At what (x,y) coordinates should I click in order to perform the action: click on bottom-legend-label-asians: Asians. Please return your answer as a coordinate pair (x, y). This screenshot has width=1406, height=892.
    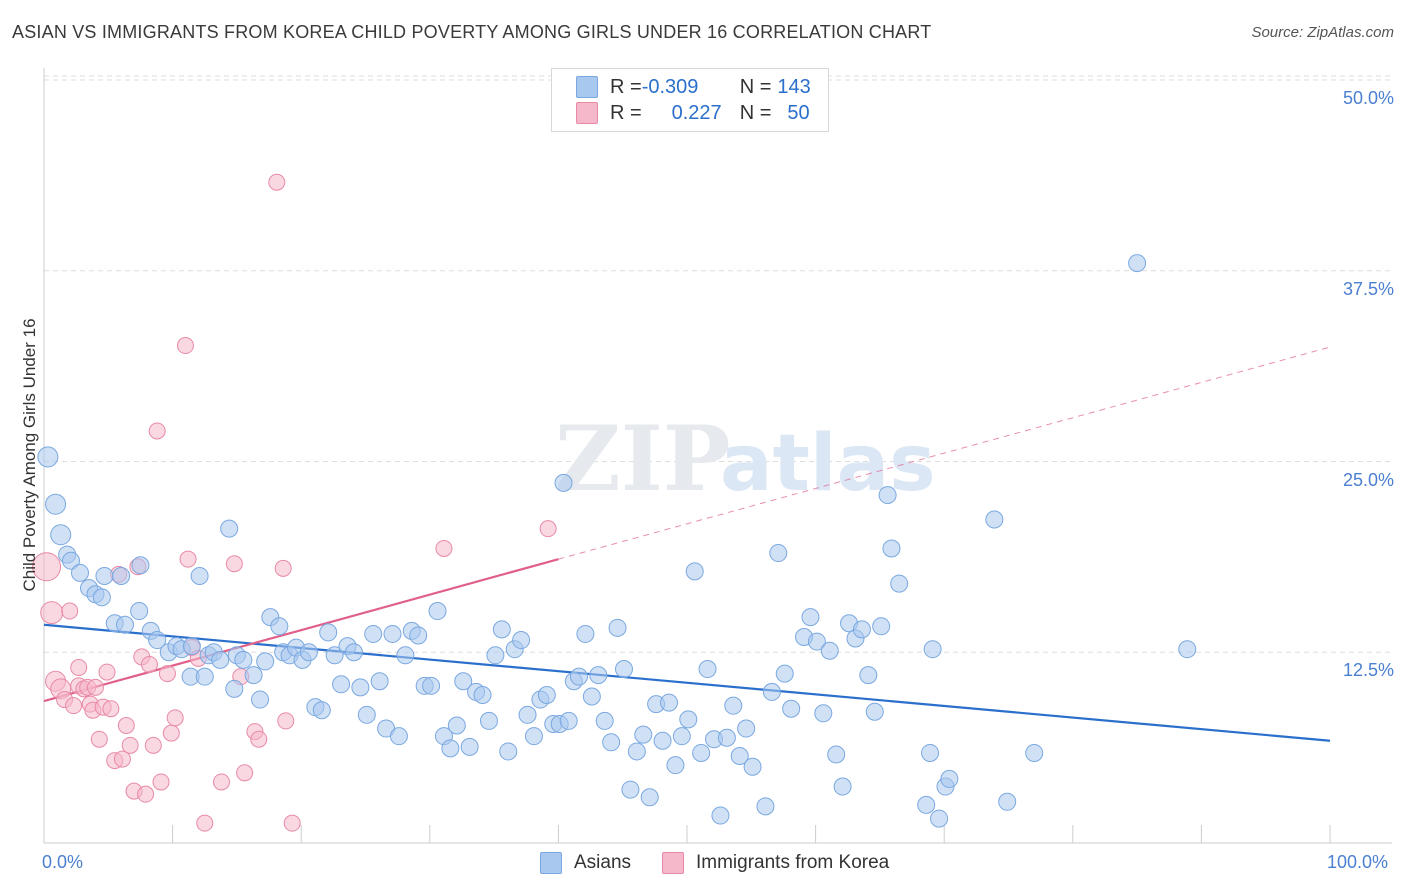
    Looking at the image, I should click on (603, 862).